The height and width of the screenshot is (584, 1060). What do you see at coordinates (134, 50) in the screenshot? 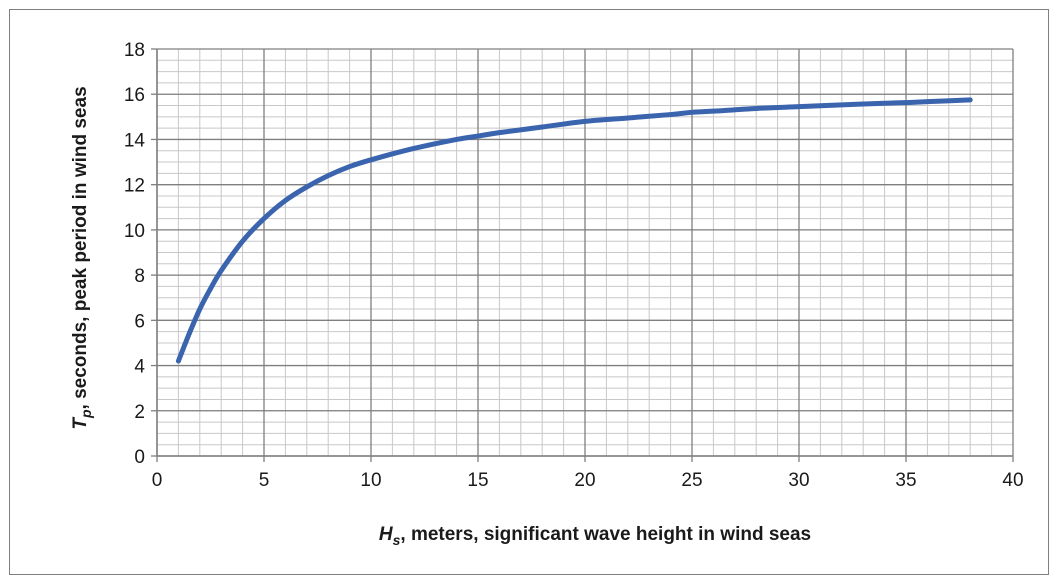
I see `y-tick-label: 18` at bounding box center [134, 50].